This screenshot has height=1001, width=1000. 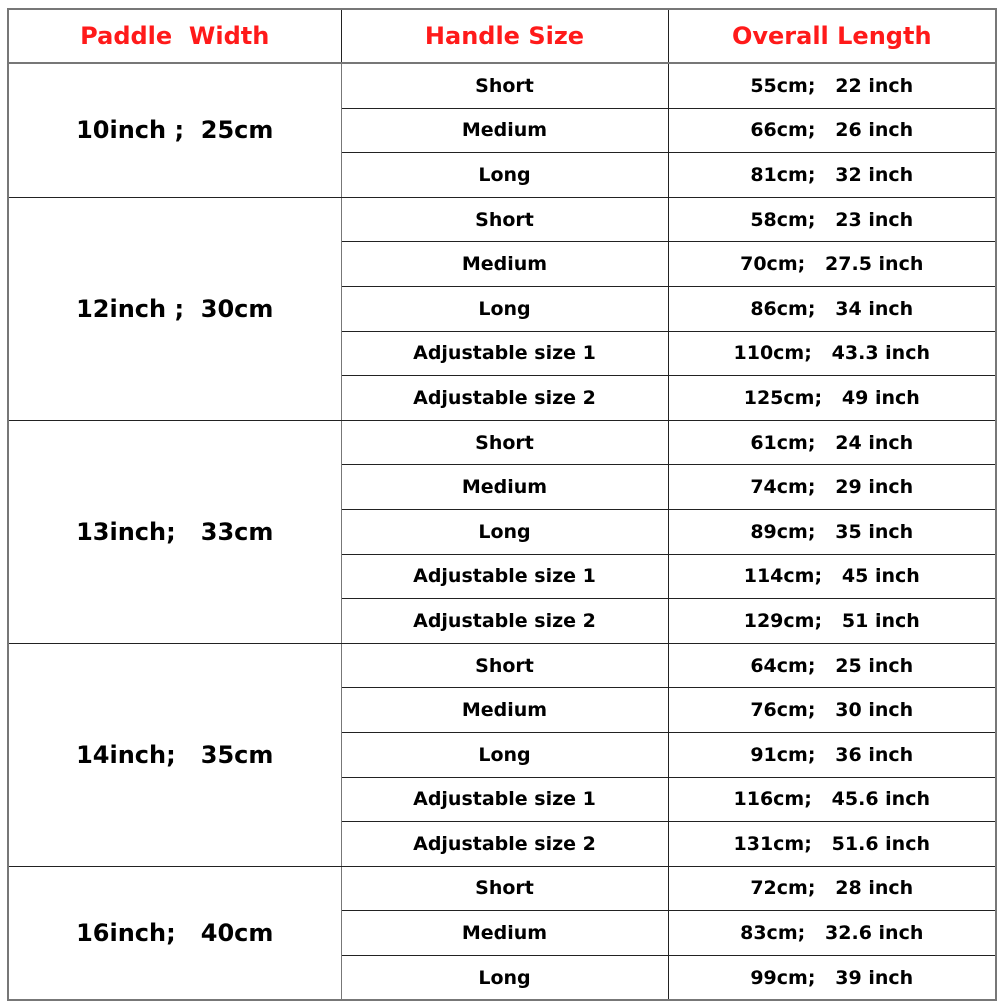 What do you see at coordinates (832, 130) in the screenshot?
I see `overall-length-cell: 66cm; 26 inch` at bounding box center [832, 130].